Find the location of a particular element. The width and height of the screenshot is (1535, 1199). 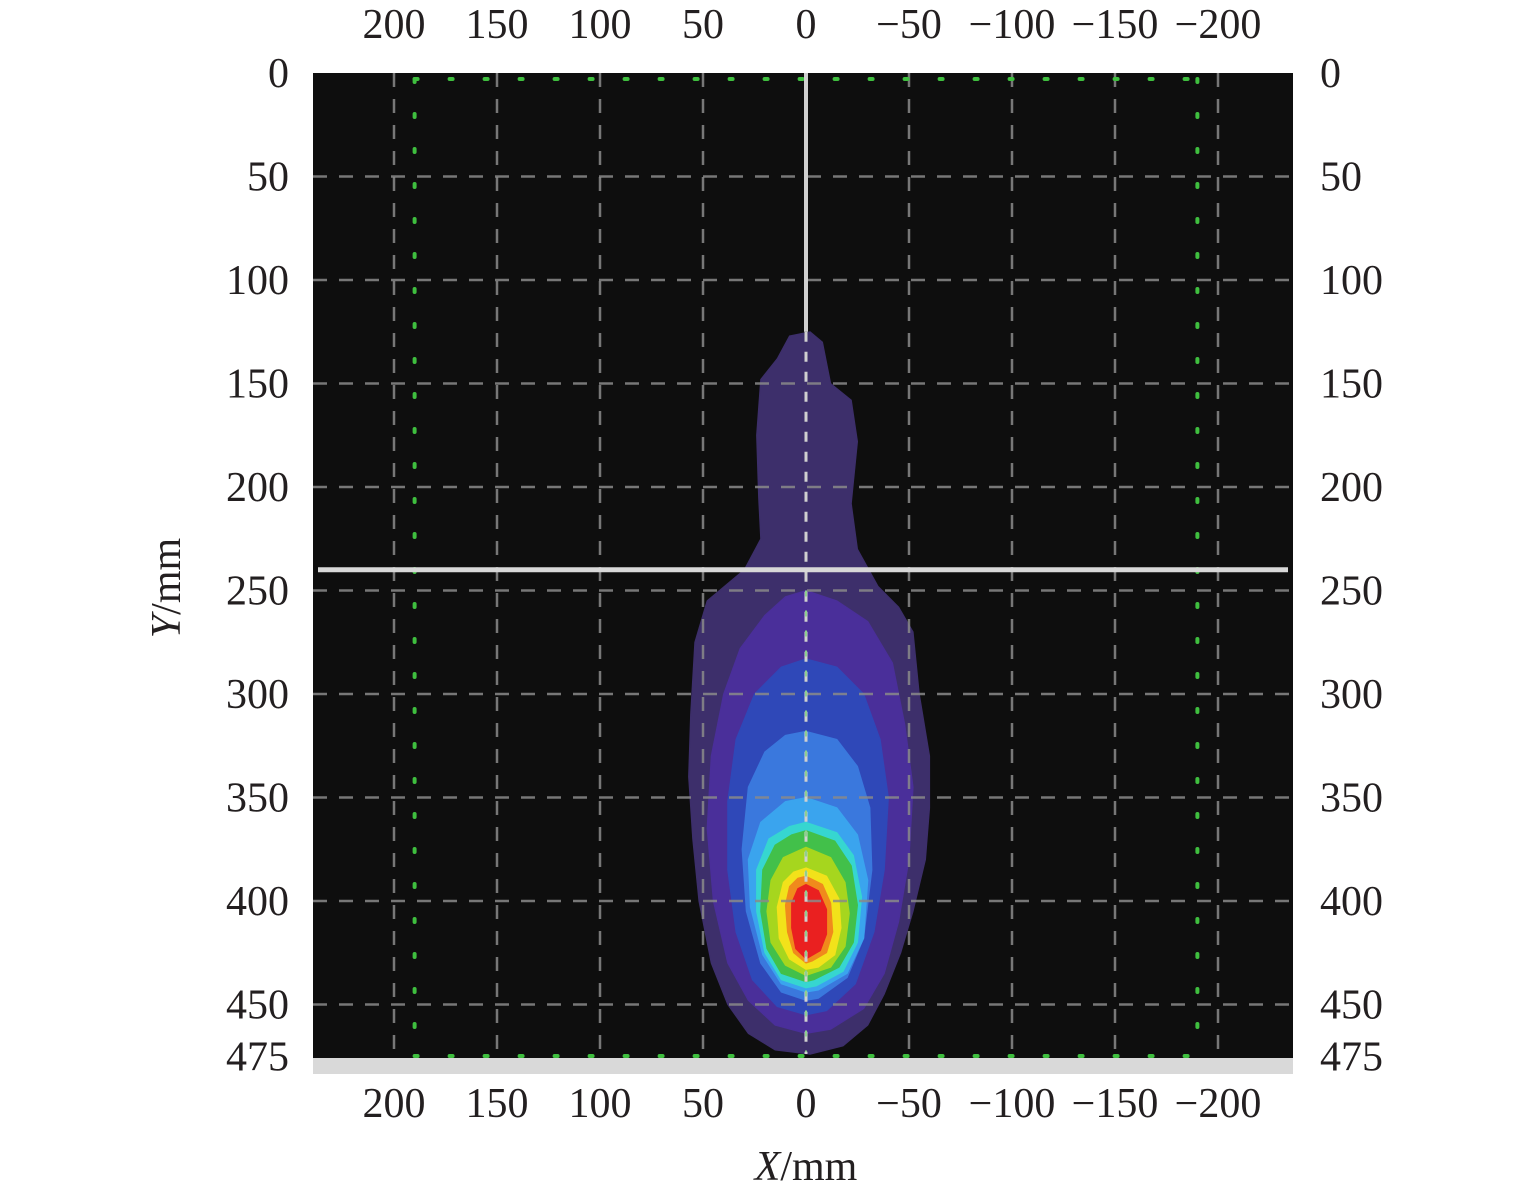

x-tick-labels-top: 200 150 100 50 0 −50 −100 −150 −200 is located at coordinates (812, 25).